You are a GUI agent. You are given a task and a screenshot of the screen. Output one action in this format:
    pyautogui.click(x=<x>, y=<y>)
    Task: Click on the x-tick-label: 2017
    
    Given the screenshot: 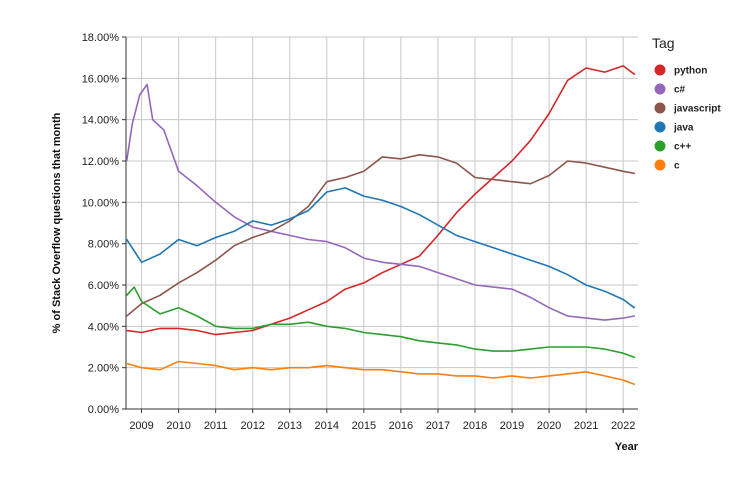 What is the action you would take?
    pyautogui.click(x=438, y=426)
    